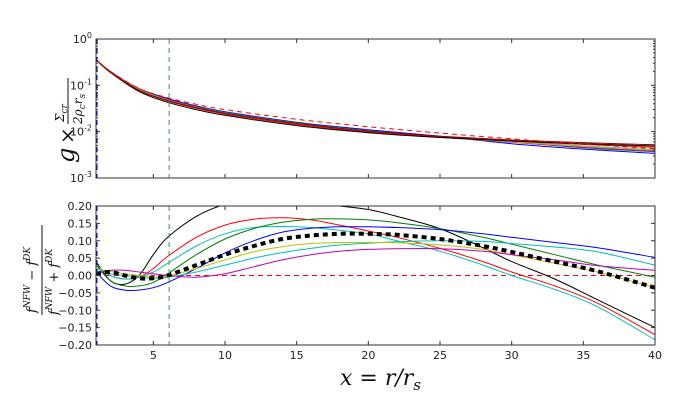 This screenshot has width=694, height=409. I want to click on bottom-y-axis-label: fNFW − fDK fNFW + fDK, so click(42, 270).